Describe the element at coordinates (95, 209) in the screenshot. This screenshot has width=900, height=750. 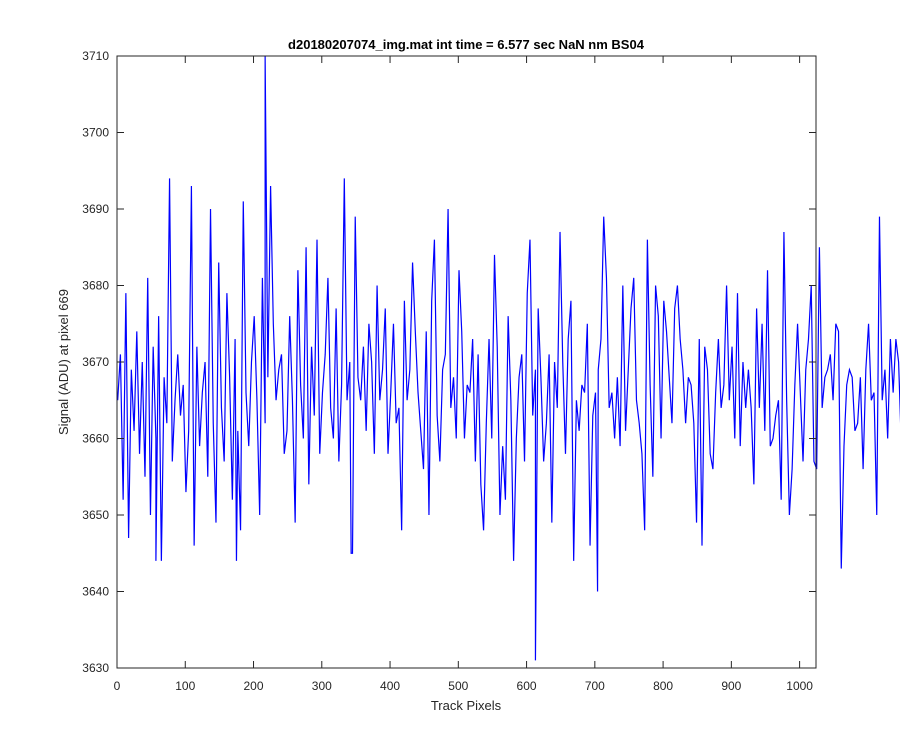
I see `y-tick-label: 3690` at that location.